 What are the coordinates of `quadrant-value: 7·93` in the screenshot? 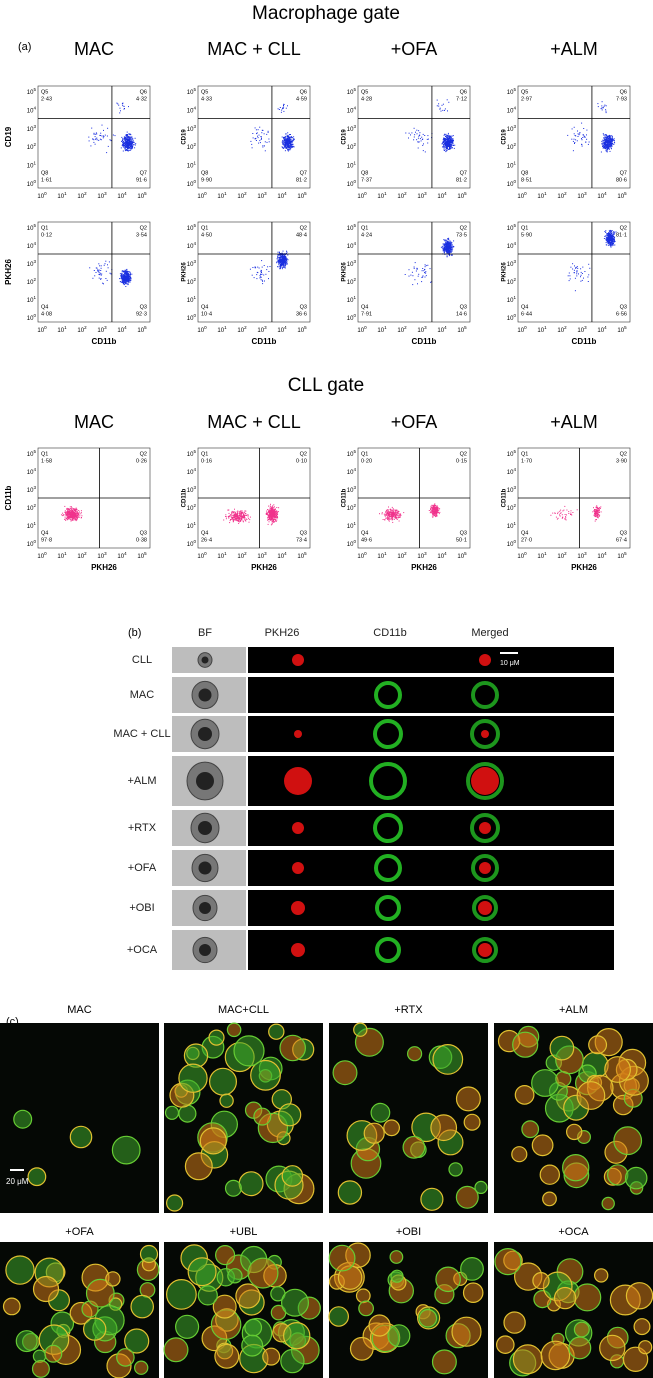 It's located at (621, 99).